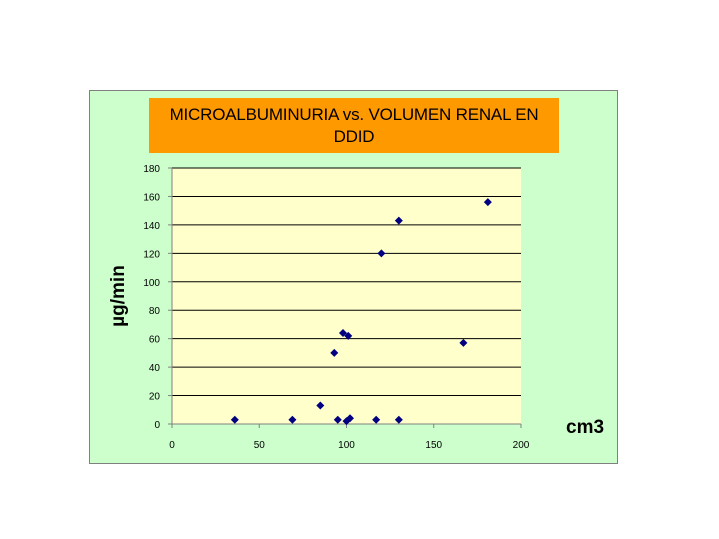  Describe the element at coordinates (118, 296) in the screenshot. I see `y-axis-label: µg/min` at that location.